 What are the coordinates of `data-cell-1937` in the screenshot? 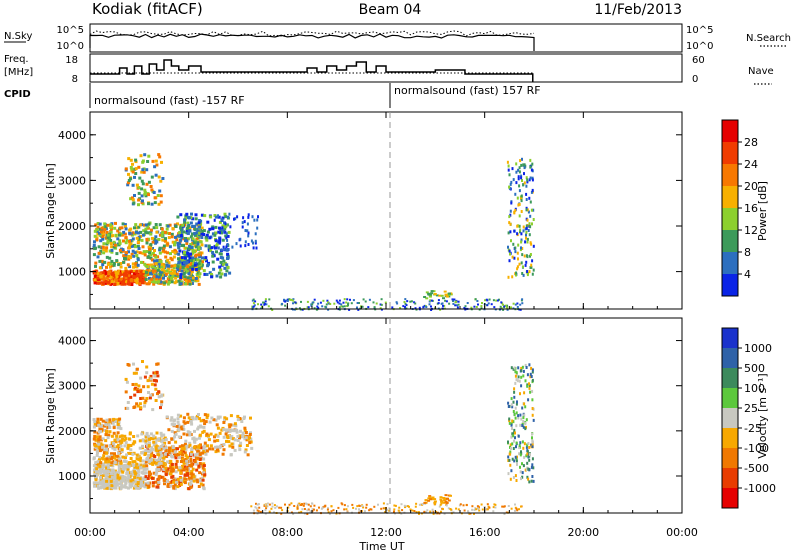 It's located at (214, 220).